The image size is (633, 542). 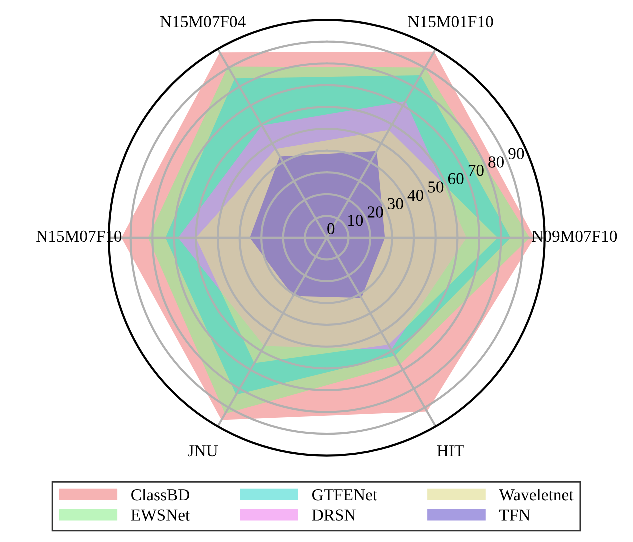 I want to click on y-tick-label: 10, so click(x=356, y=220).